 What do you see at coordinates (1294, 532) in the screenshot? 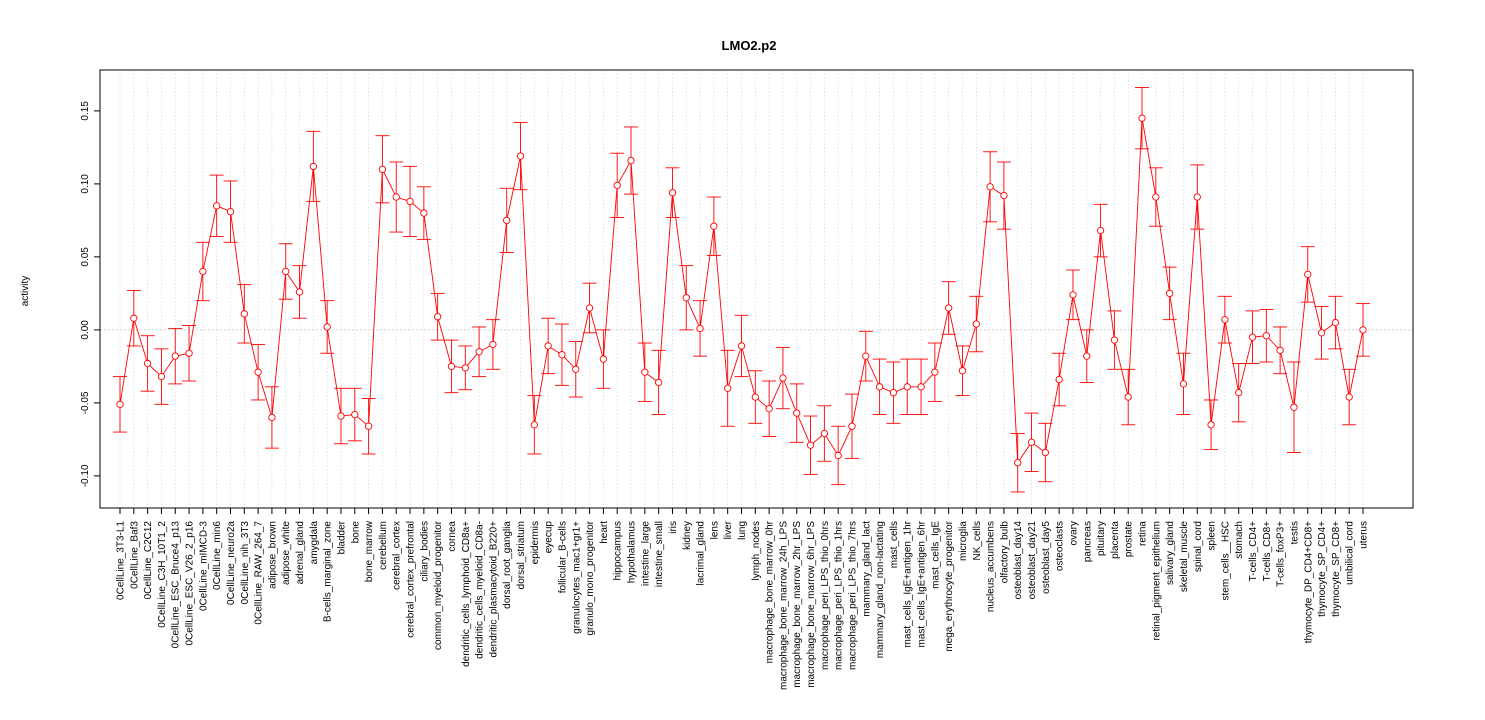
I see `x-tick-label: testis` at bounding box center [1294, 532].